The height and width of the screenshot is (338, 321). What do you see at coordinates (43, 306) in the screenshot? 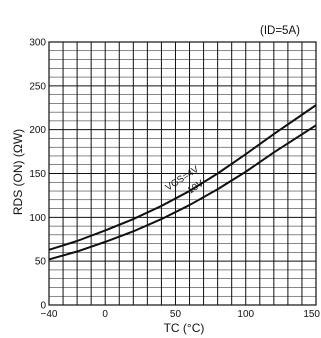
I see `y-tick-label: 0` at bounding box center [43, 306].